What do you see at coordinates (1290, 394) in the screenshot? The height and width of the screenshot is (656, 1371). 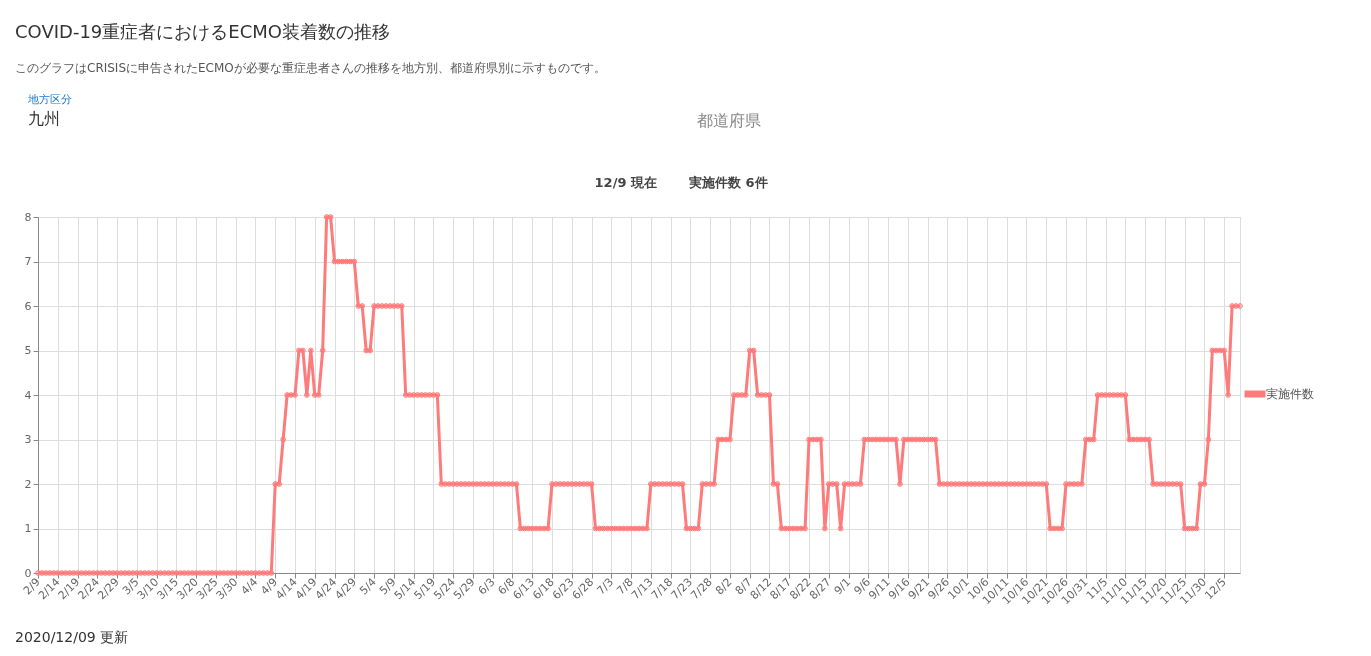 I see `legend-label: 実施件数` at bounding box center [1290, 394].